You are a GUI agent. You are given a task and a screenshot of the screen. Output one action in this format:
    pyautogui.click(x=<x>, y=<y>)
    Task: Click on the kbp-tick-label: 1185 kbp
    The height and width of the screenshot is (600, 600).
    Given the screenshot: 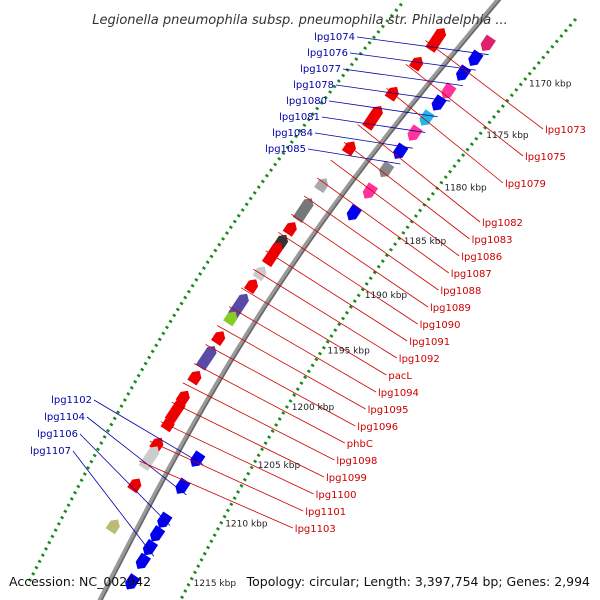 What is the action you would take?
    pyautogui.click(x=425, y=242)
    